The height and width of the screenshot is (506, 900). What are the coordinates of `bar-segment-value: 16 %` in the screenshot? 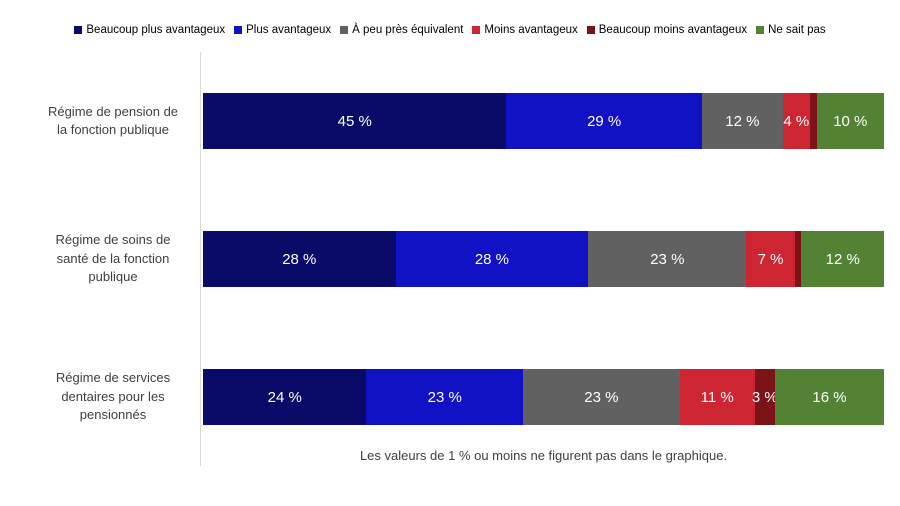 It's located at (829, 397).